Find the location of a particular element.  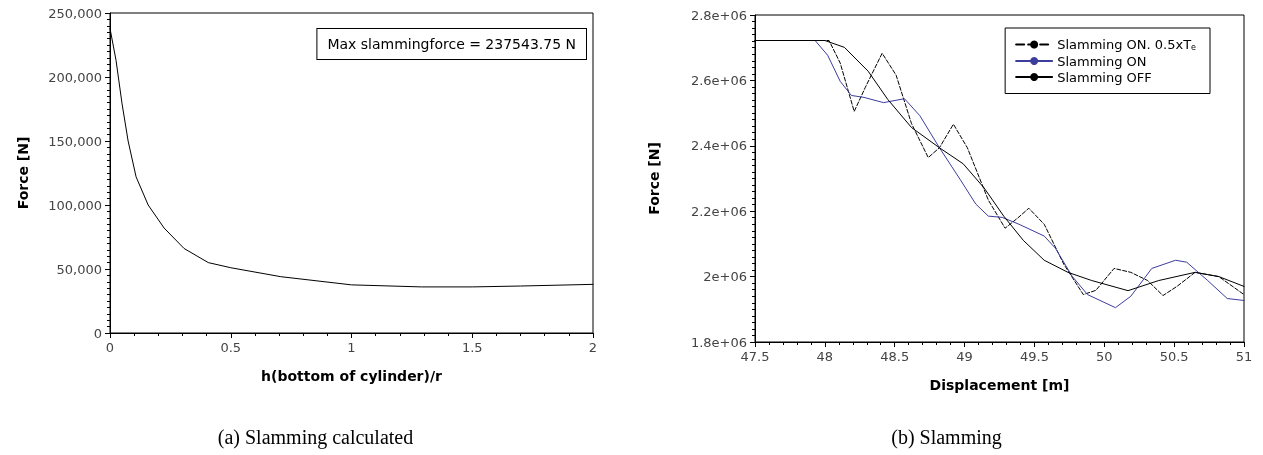

y-tick-label: 2e+06 is located at coordinates (725, 277).